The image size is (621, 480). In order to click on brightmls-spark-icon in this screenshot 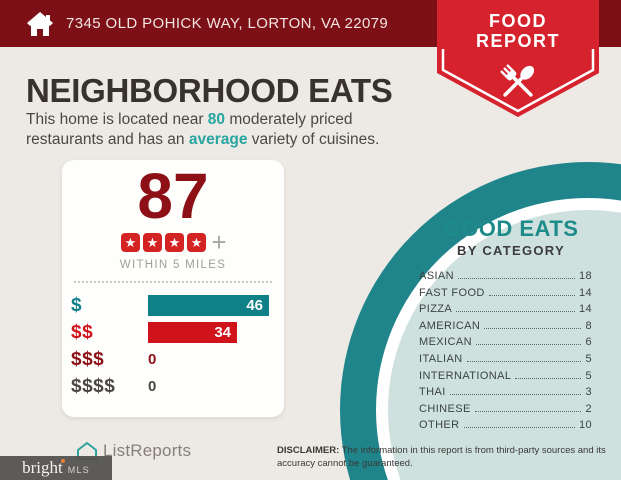, I will do `click(62, 461)`.